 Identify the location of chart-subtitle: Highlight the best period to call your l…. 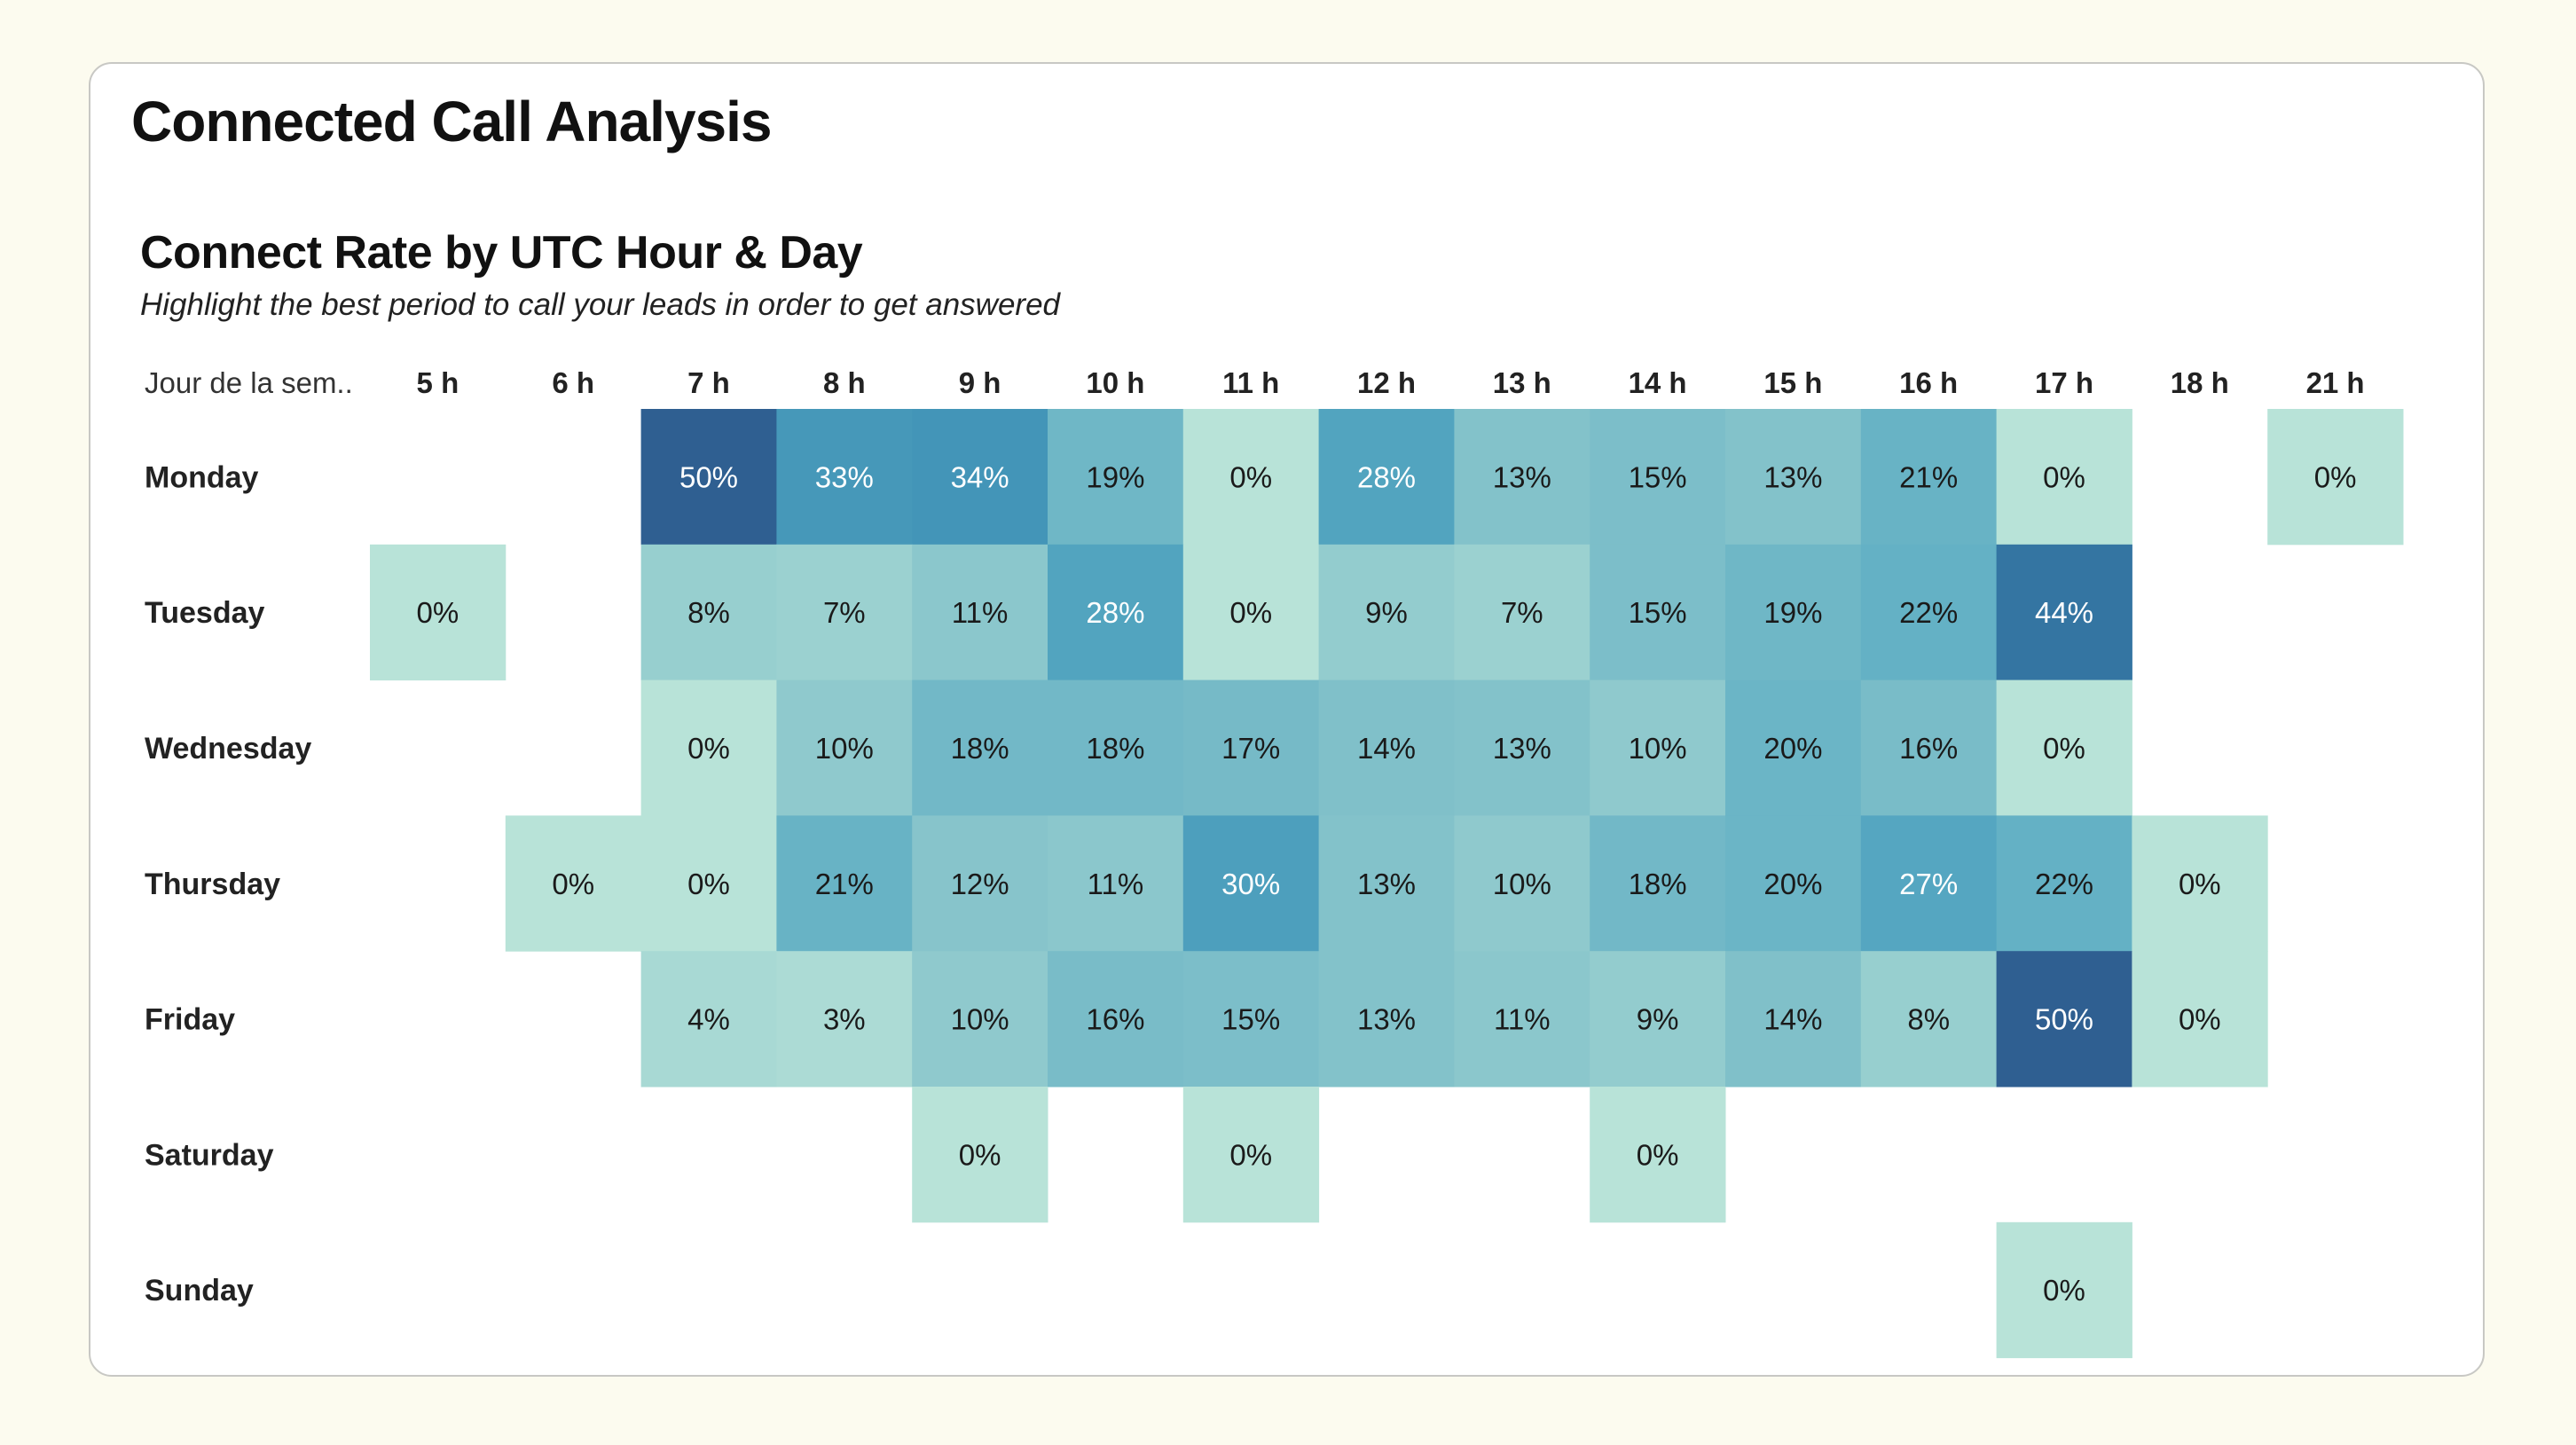
(600, 304).